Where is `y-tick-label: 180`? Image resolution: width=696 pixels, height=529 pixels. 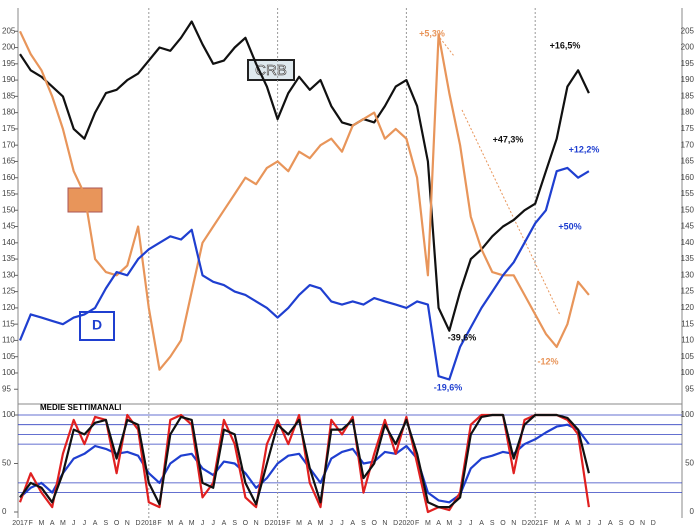
y-tick-label: 180 is located at coordinates (9, 112).